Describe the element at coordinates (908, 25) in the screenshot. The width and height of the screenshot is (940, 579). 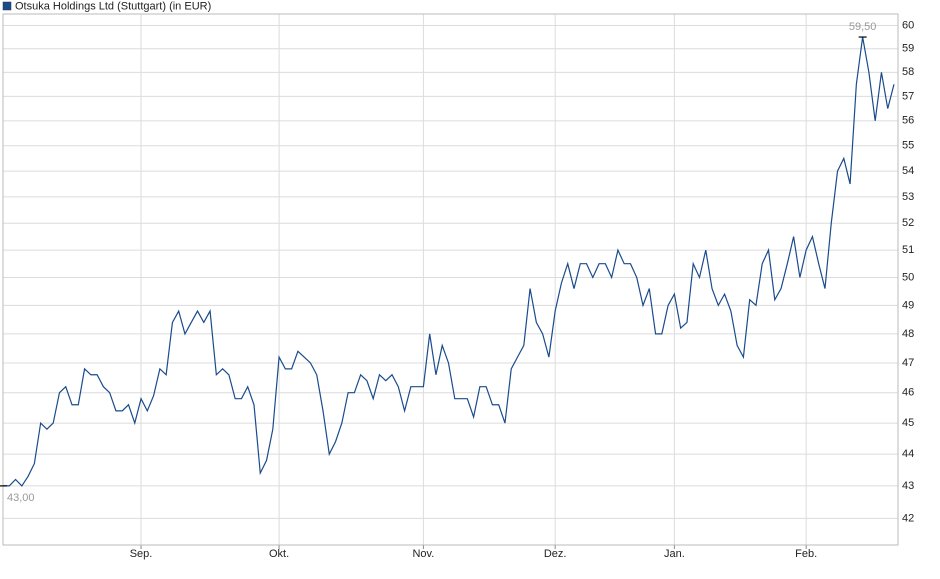
I see `y-tick-label: 60` at that location.